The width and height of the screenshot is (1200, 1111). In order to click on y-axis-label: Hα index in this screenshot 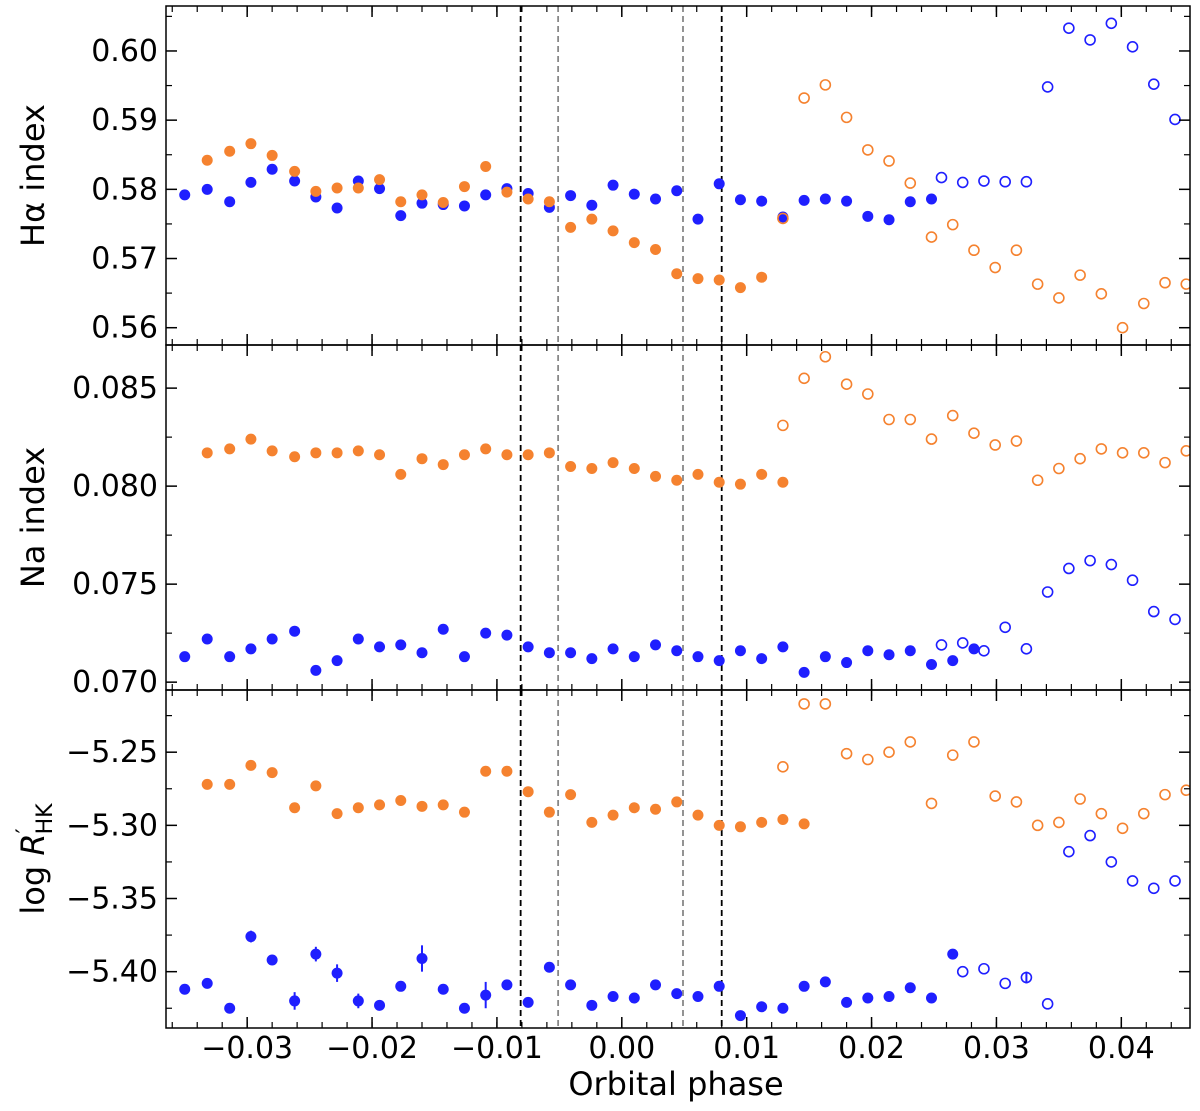, I will do `click(33, 175)`.